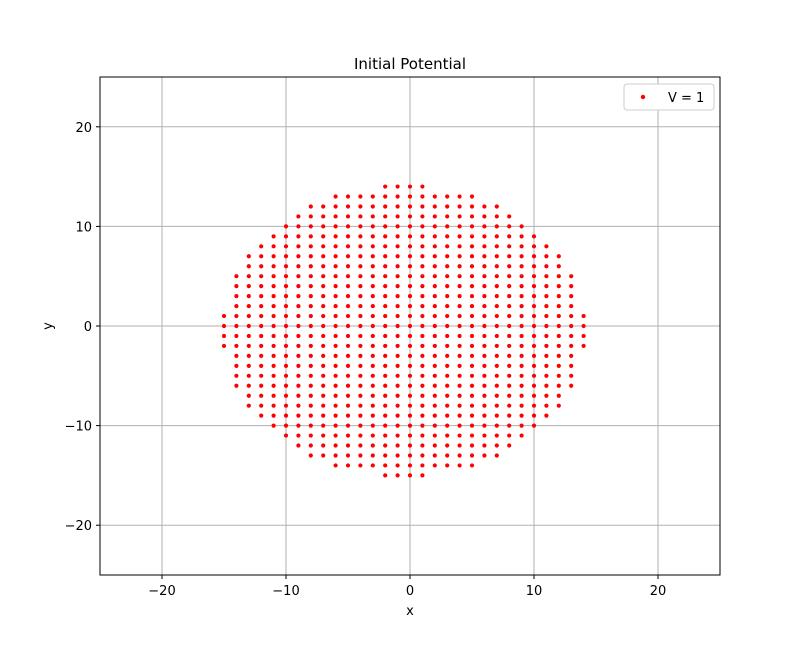 The image size is (800, 646). What do you see at coordinates (78, 526) in the screenshot?
I see `y-tick-label: −20` at bounding box center [78, 526].